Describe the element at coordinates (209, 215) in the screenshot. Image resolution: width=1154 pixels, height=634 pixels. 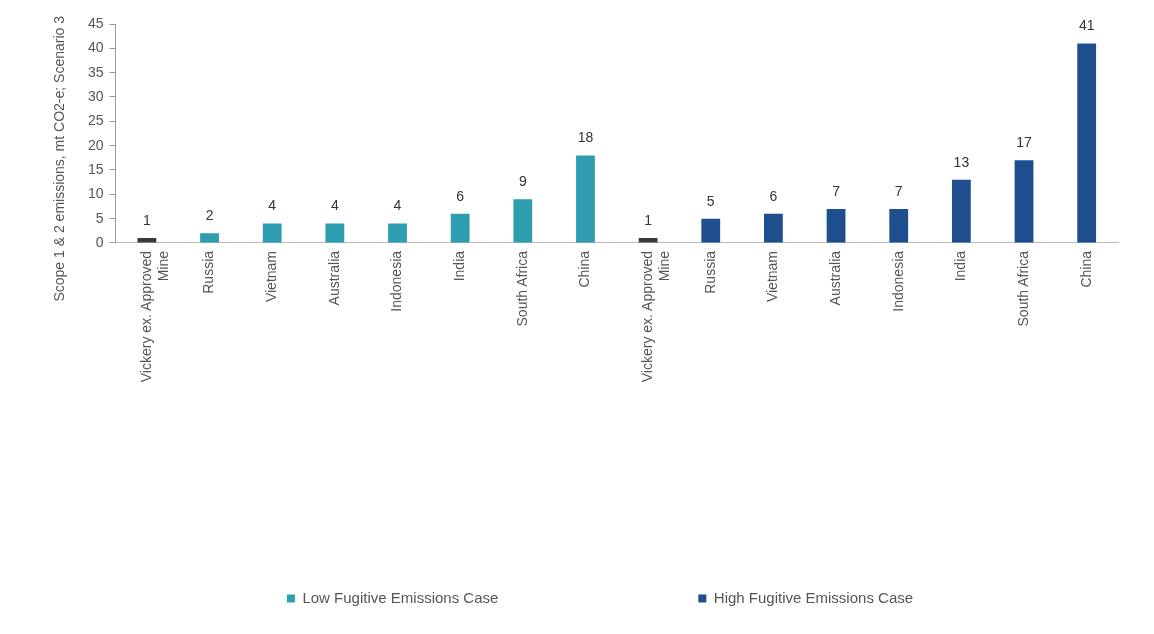
I see `data-label: 2` at that location.